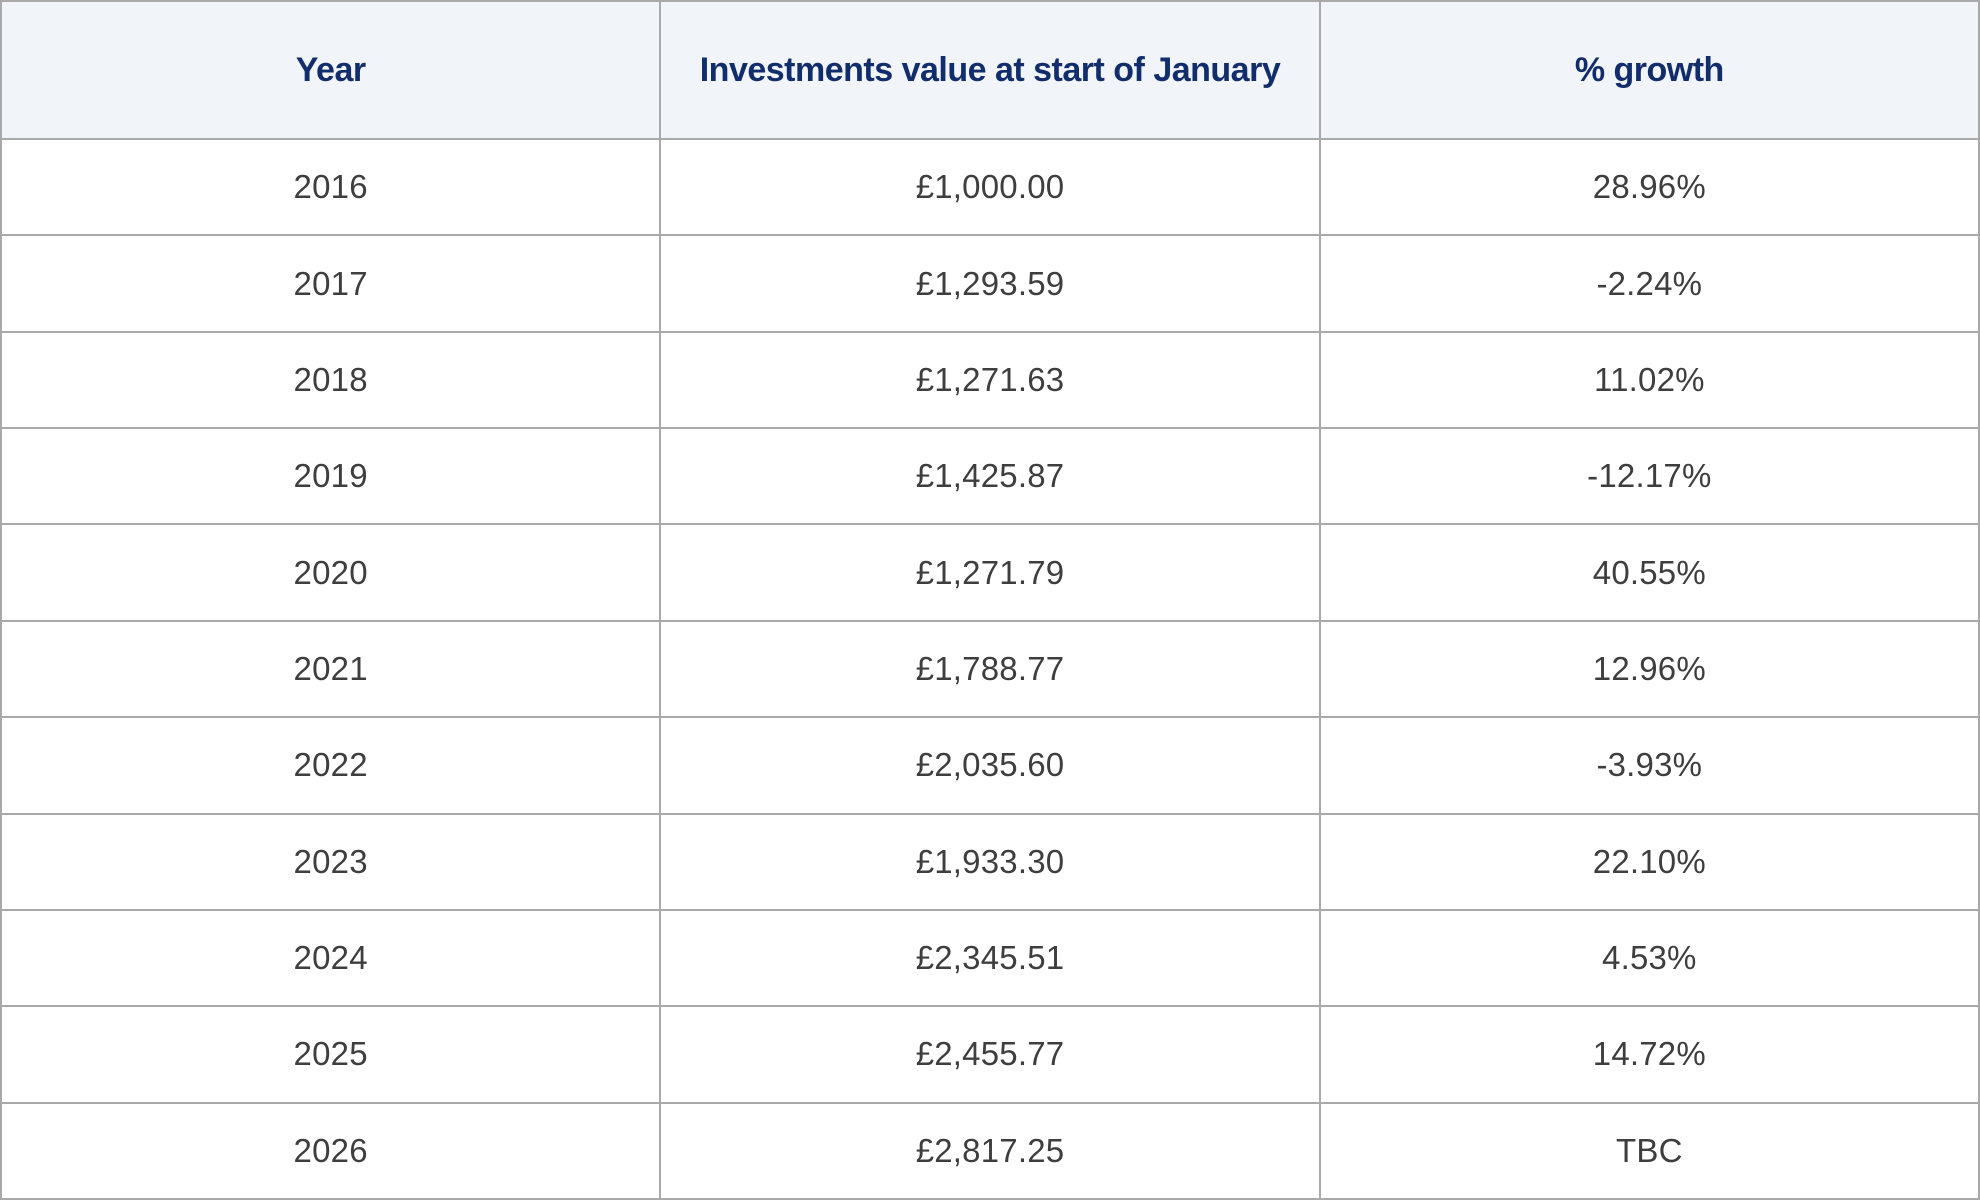 This screenshot has width=1980, height=1200. I want to click on table-row: 2022 £2,035.60 -3.93%, so click(990, 765).